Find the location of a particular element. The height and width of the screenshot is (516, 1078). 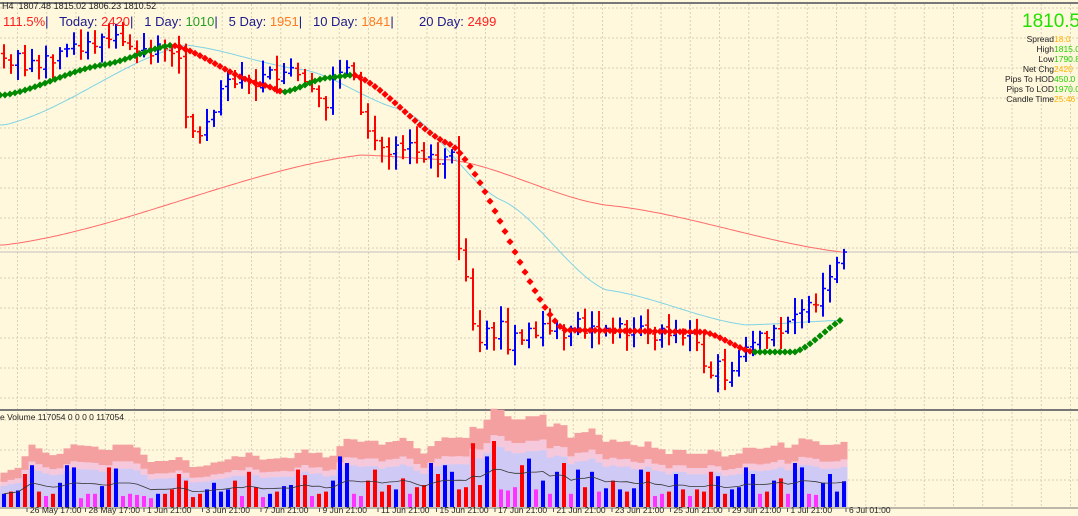

info-value: 1970.0 is located at coordinates (1066, 89).